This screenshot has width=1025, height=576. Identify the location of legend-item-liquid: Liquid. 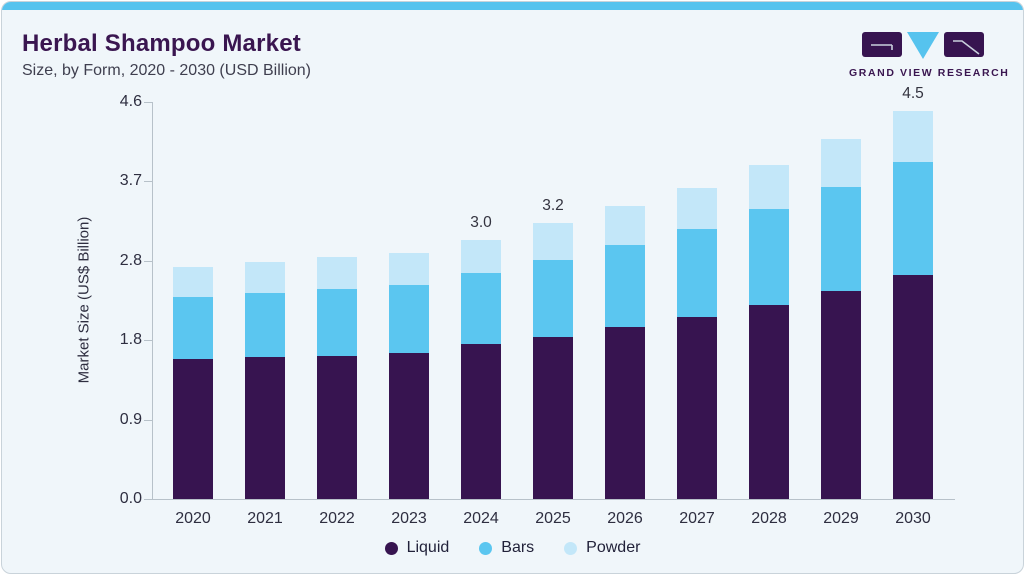
(417, 548).